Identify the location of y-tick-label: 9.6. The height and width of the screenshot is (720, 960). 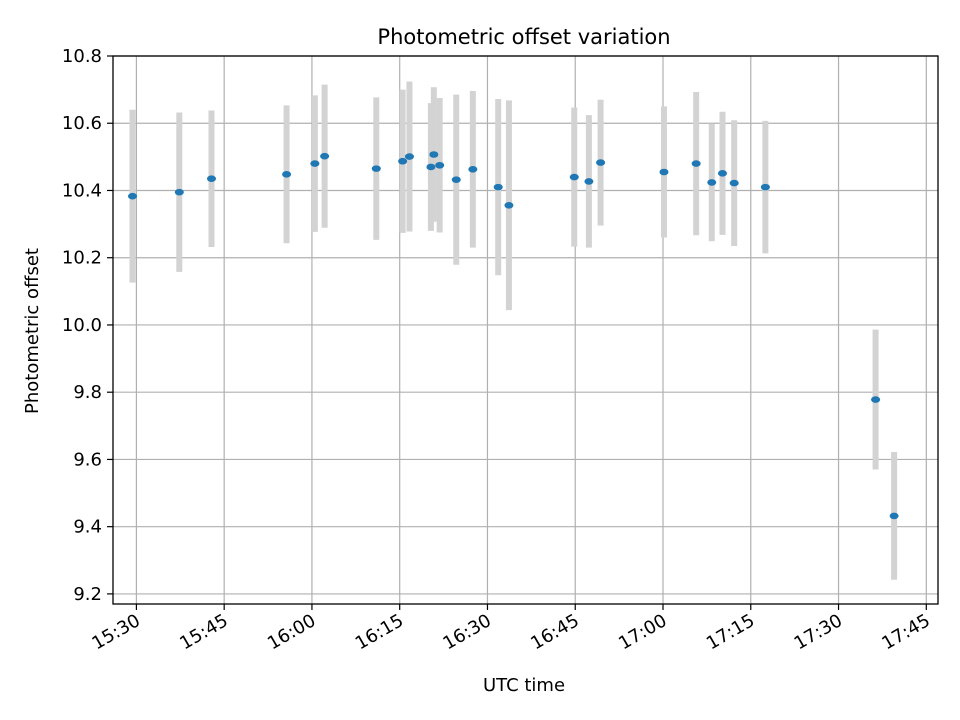
(87, 459).